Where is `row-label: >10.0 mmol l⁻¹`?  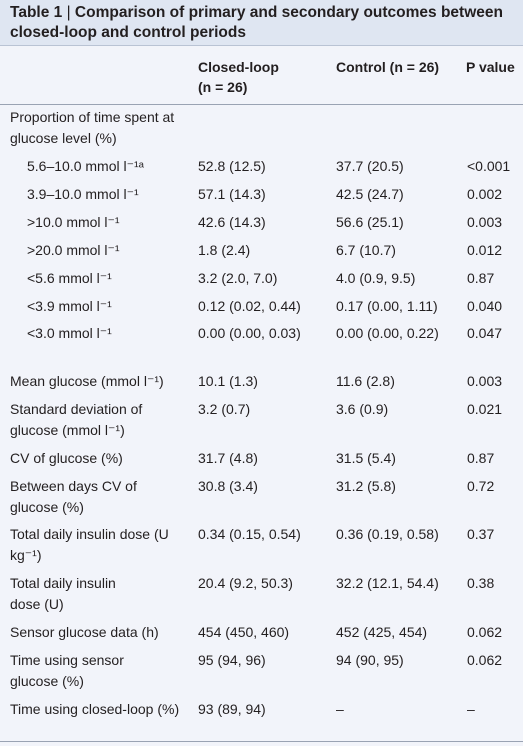 row-label: >10.0 mmol l⁻¹ is located at coordinates (73, 222).